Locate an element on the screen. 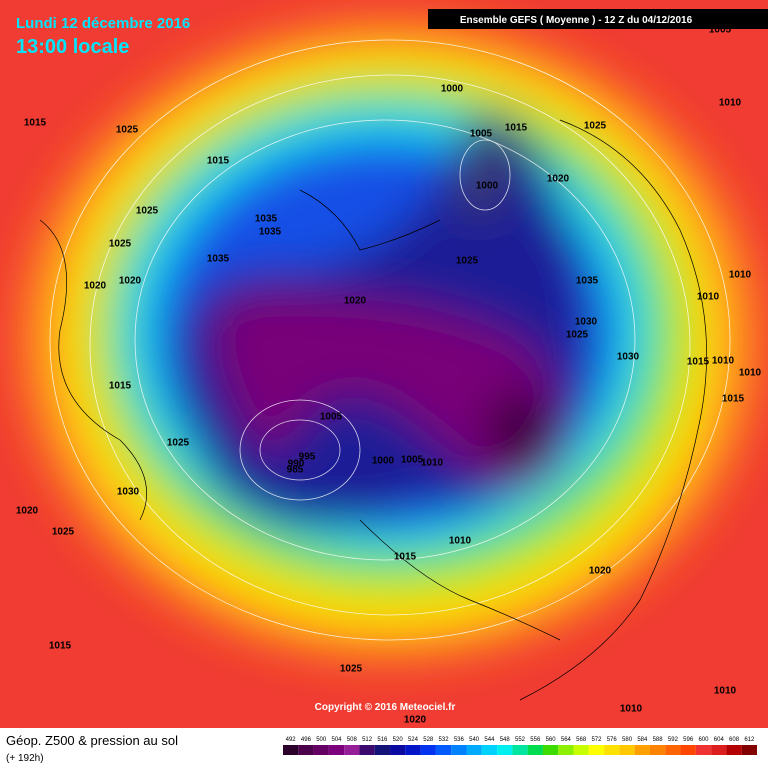  colorbar-label: 596 is located at coordinates (688, 740).